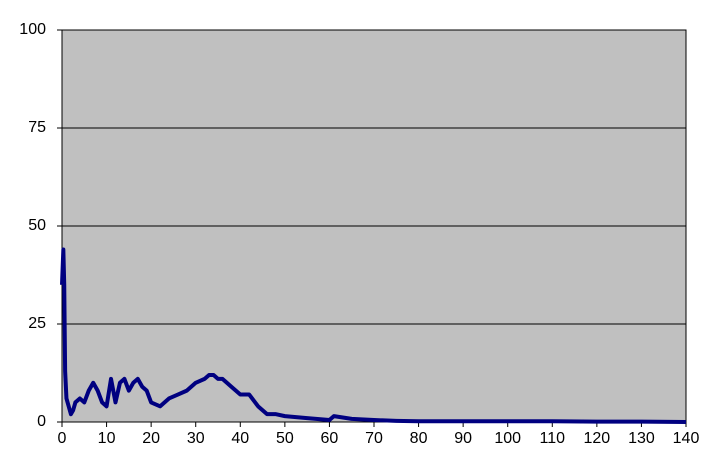 The image size is (705, 471). What do you see at coordinates (641, 438) in the screenshot?
I see `x-tick-label: 130` at bounding box center [641, 438].